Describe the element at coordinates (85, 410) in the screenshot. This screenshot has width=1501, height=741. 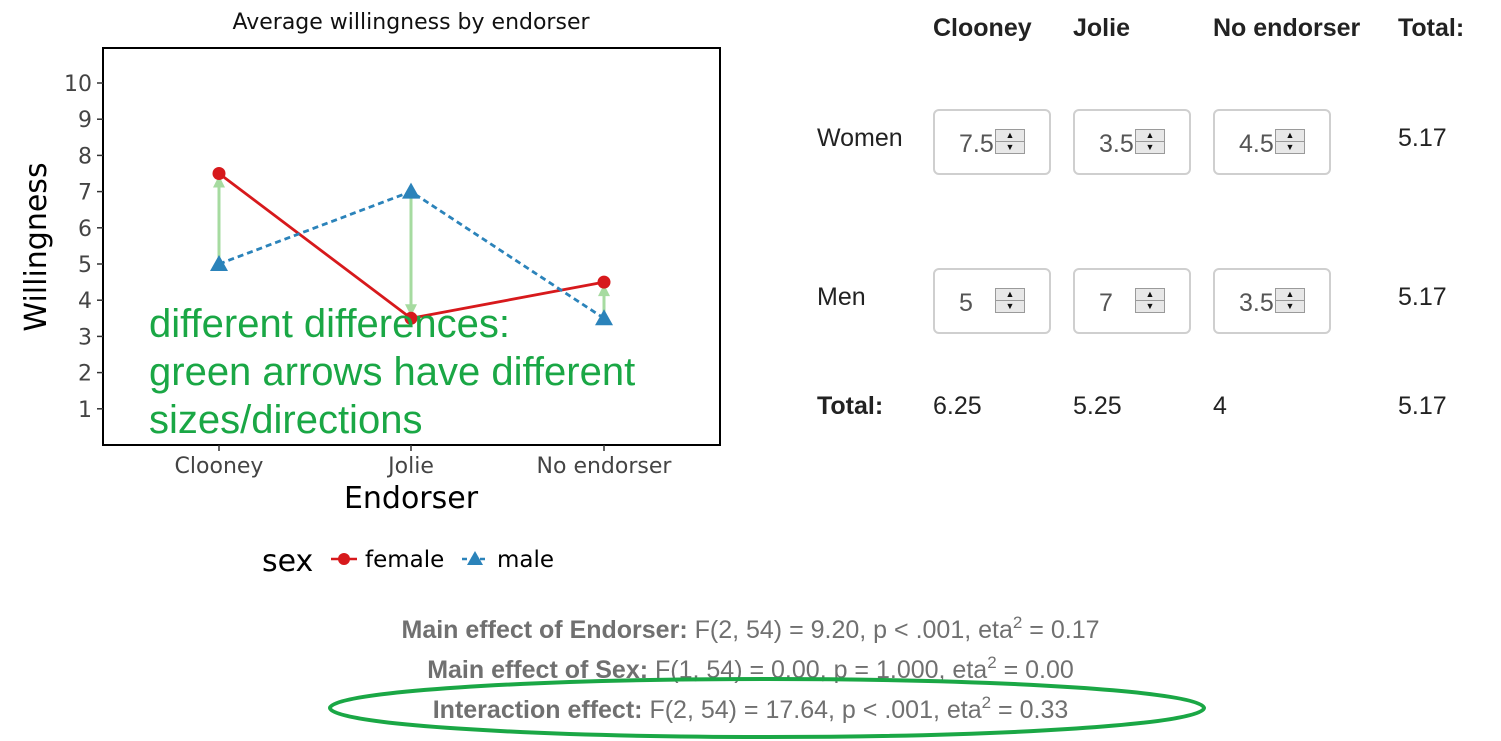
I see `y-tick-label: 1` at that location.